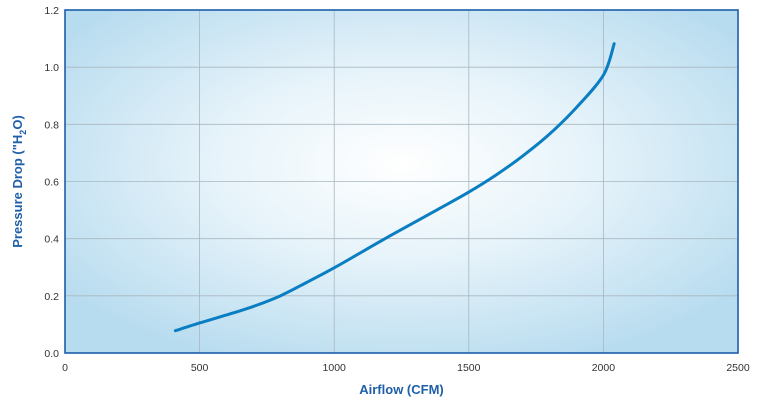 This screenshot has height=402, width=763. I want to click on y-axis-ticks: 0.0 0.2 0.4 0.6 0.8 1.0 1.2, so click(51, 182).